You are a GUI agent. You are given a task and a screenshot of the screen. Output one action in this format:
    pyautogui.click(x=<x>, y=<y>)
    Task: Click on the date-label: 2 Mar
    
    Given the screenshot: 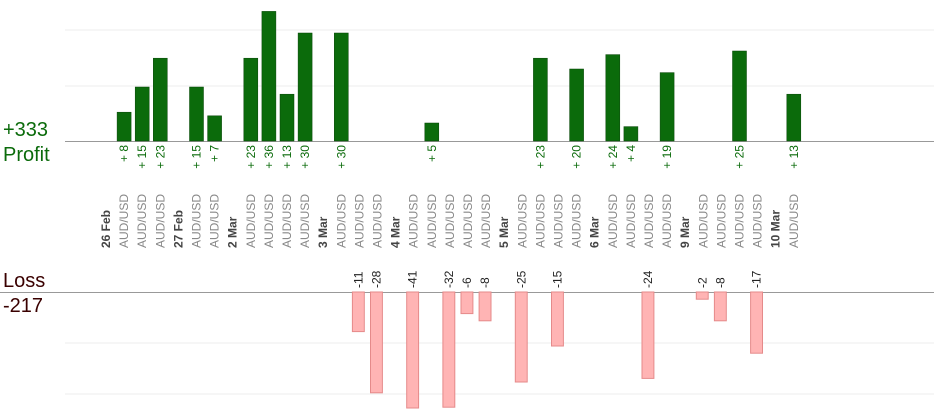 What is the action you would take?
    pyautogui.click(x=233, y=232)
    